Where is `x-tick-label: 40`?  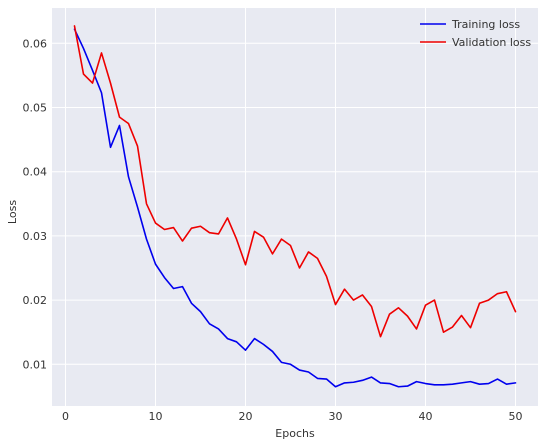
x-tick-label: 40 is located at coordinates (426, 416).